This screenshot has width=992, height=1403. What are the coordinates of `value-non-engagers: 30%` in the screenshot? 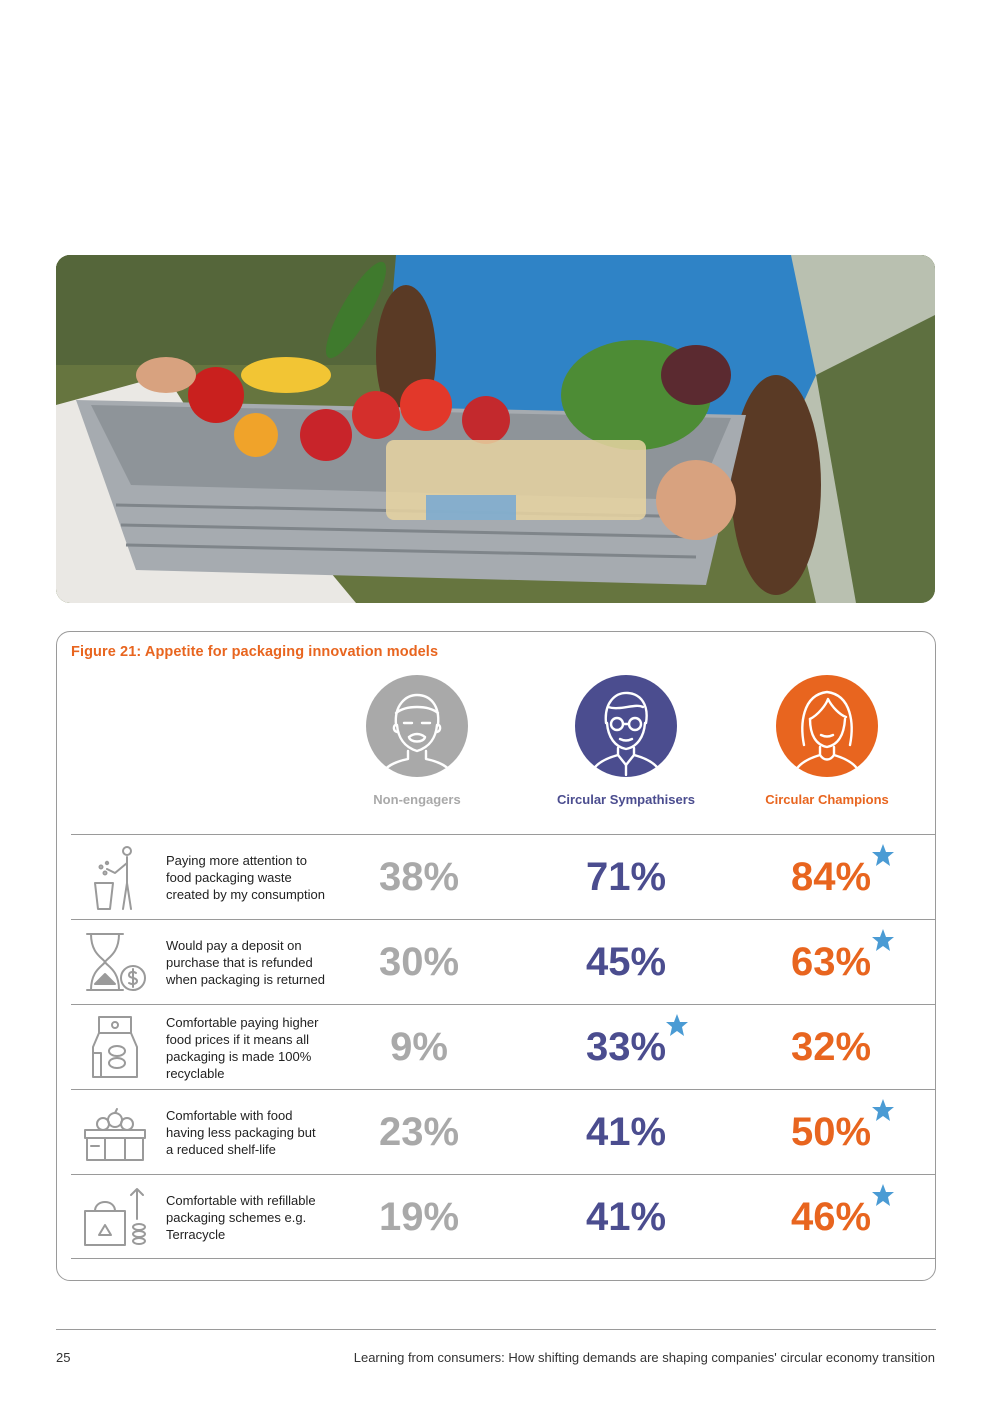 It's located at (419, 962).